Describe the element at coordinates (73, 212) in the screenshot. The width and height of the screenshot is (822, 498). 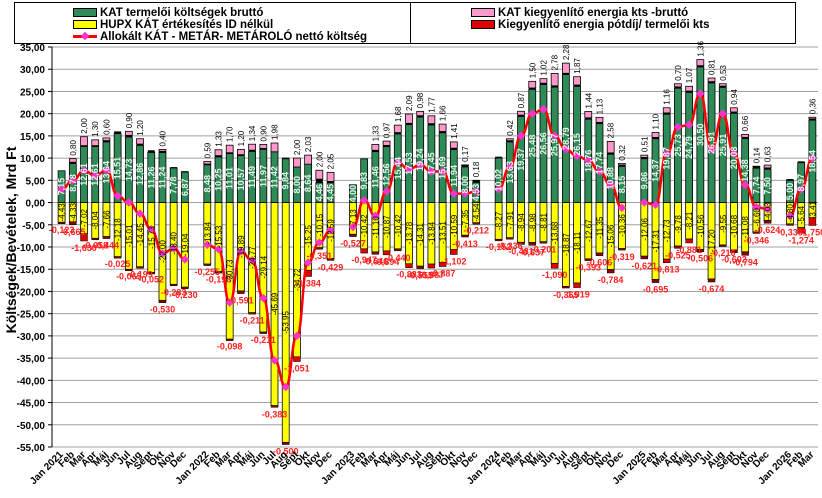
I see `label-hupx: -4,33` at that location.